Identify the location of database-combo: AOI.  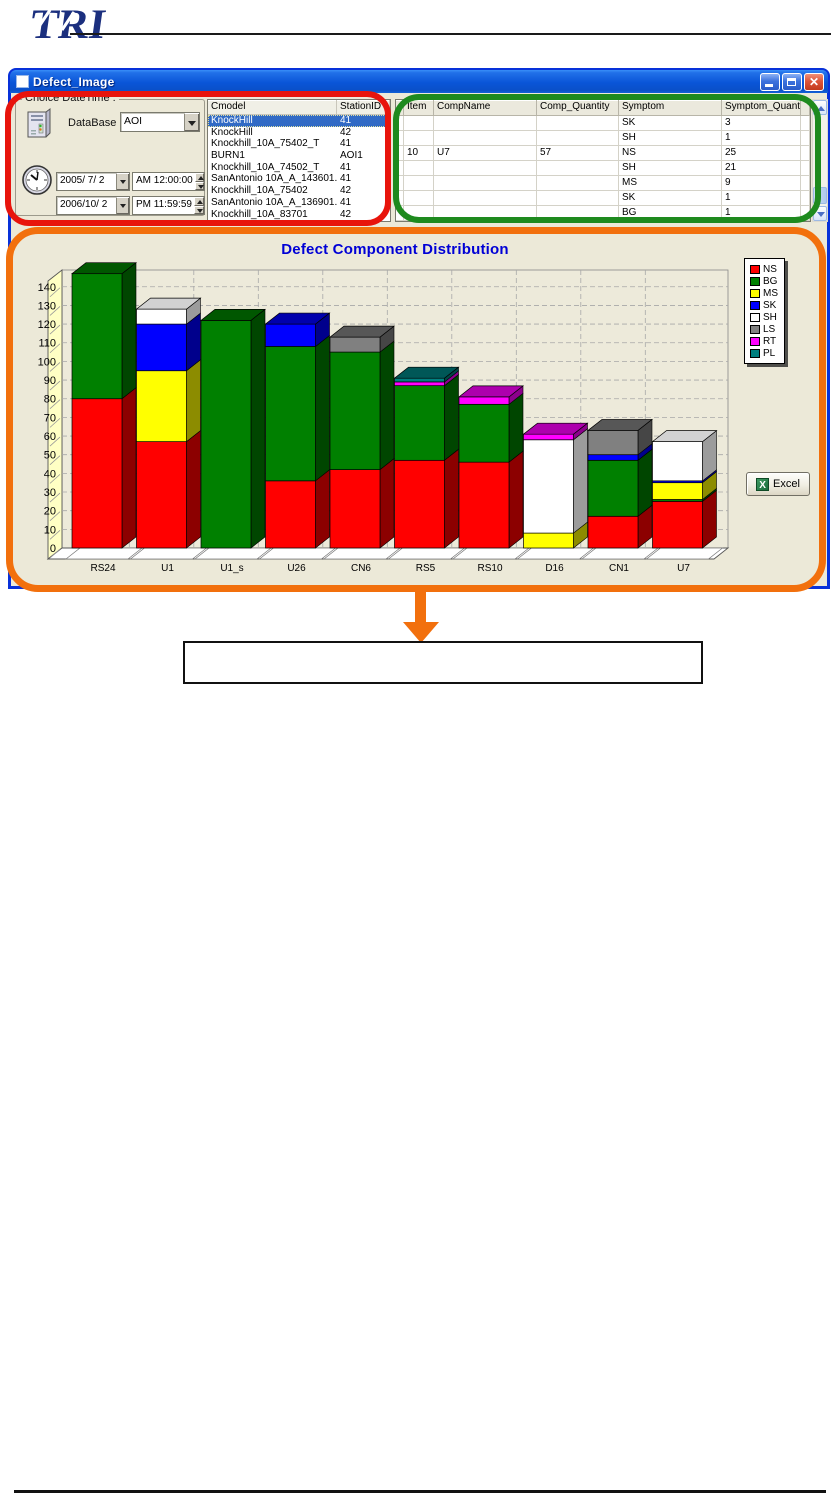
(160, 122).